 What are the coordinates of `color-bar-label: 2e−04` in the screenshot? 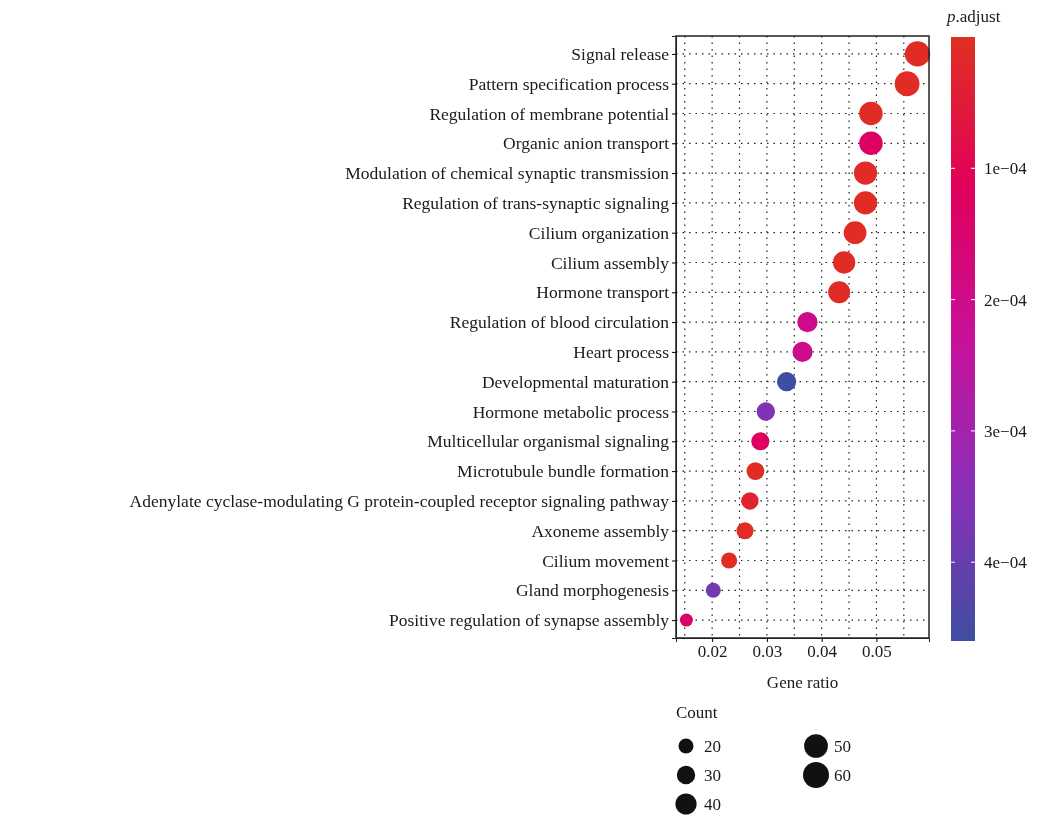 It's located at (1006, 300).